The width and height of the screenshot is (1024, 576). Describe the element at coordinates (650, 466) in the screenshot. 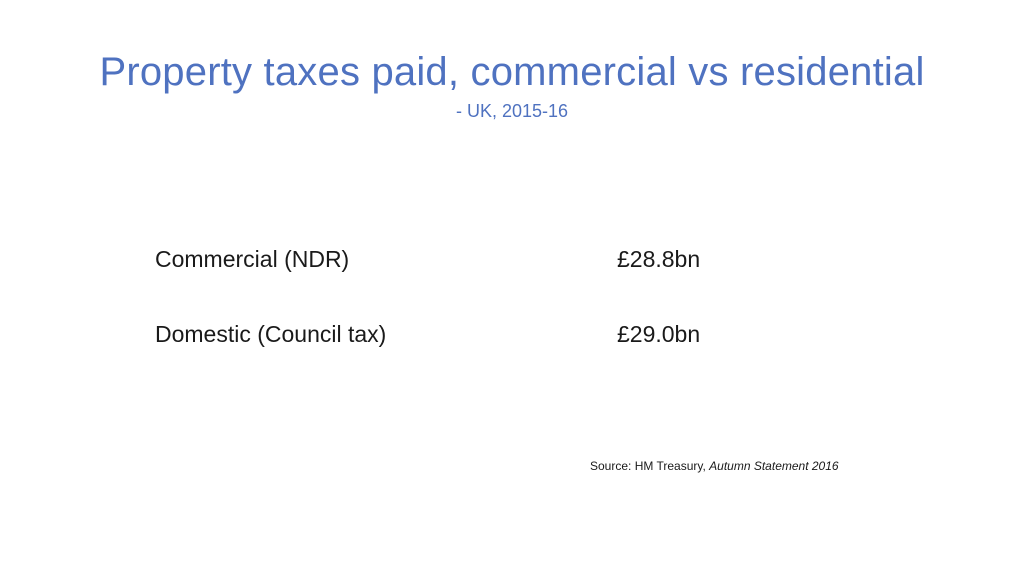

I see `source-prefix: Source: HM Treasury,` at that location.